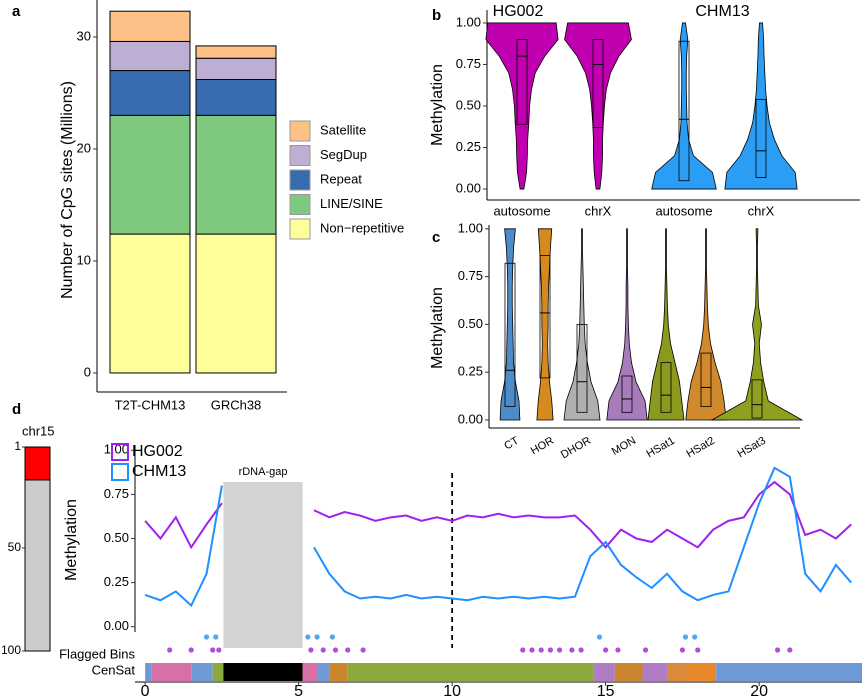 This screenshot has width=862, height=700. What do you see at coordinates (16, 11) in the screenshot?
I see `panel-label: a` at bounding box center [16, 11].